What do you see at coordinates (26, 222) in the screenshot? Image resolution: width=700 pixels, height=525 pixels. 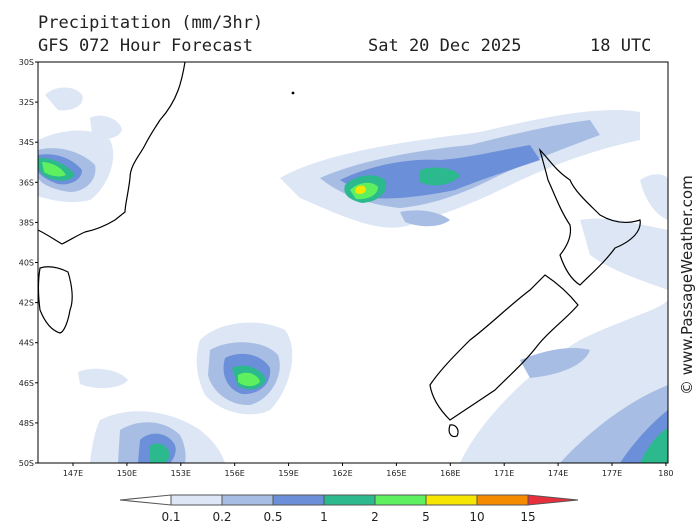 I see `lat-label: 38S` at bounding box center [26, 222].